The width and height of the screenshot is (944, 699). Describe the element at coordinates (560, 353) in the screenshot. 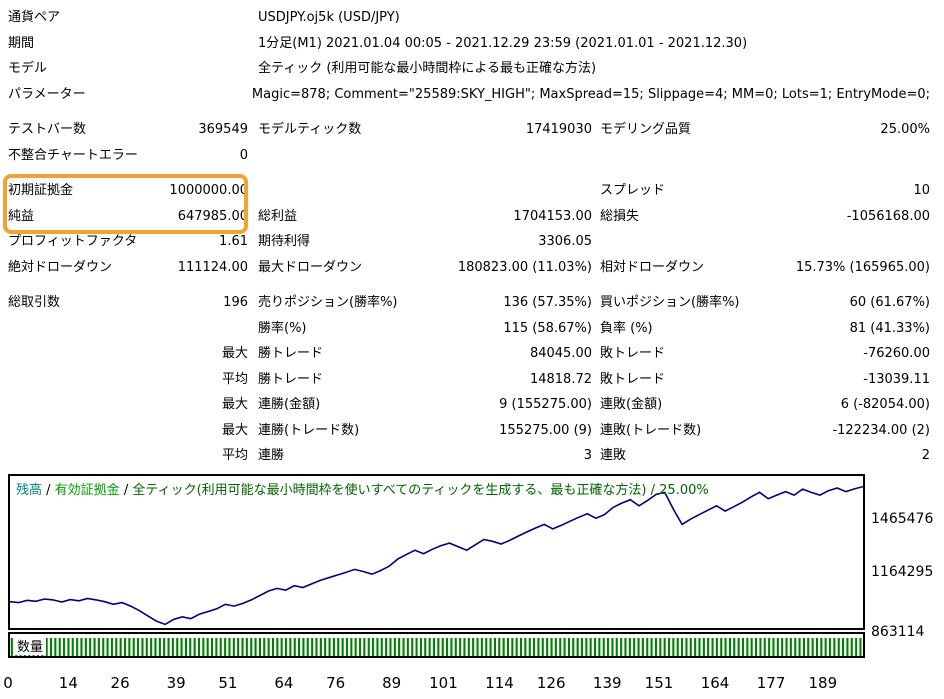

I see `cell-value: 84045.00` at that location.